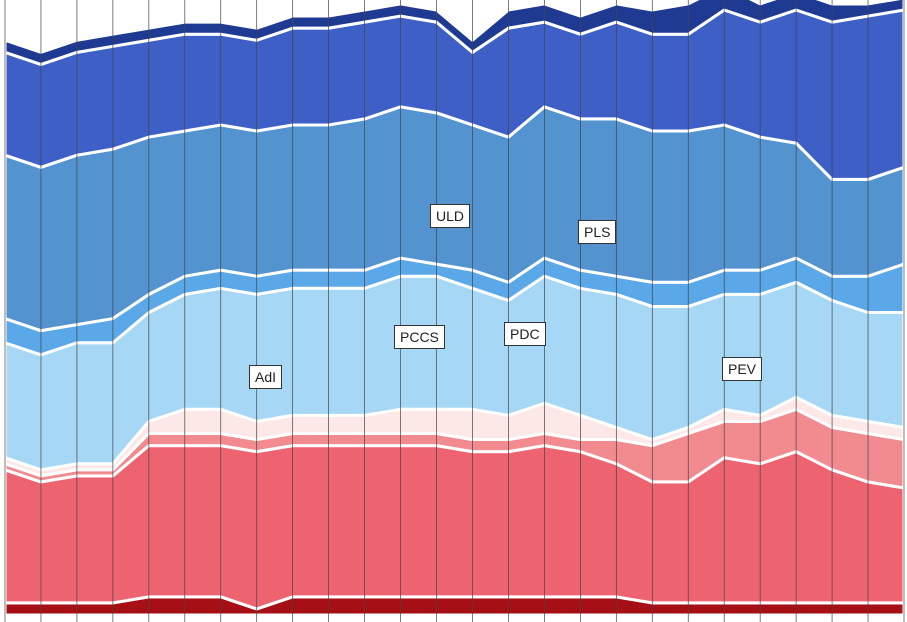 This screenshot has width=907, height=622. I want to click on annotation: PCCS, so click(419, 337).